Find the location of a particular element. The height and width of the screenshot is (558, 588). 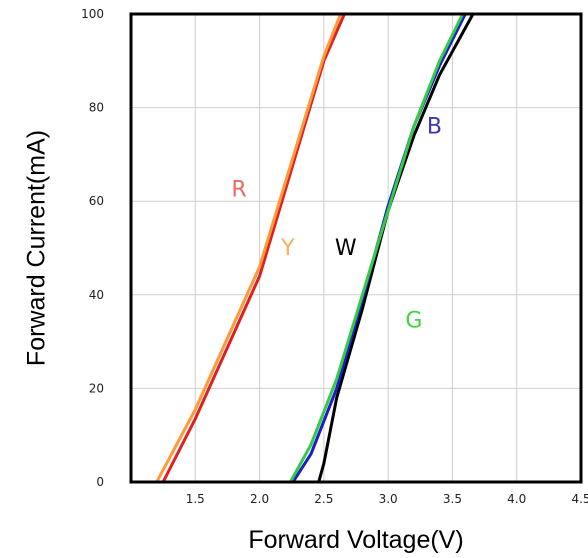

y-tick-label: 100 is located at coordinates (92, 14).